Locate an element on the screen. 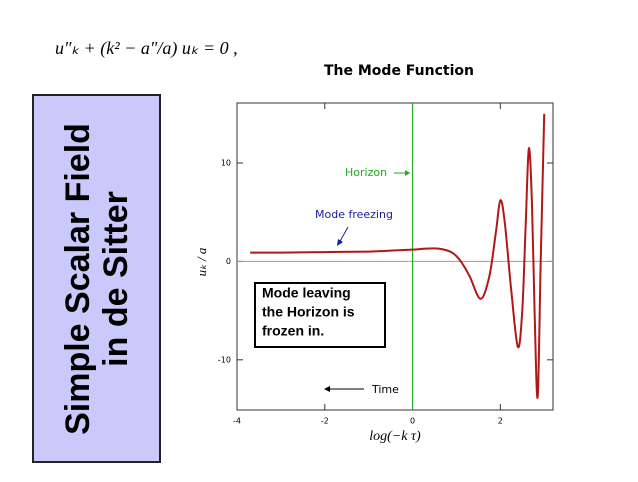  x-tick-label: -2 is located at coordinates (325, 421).